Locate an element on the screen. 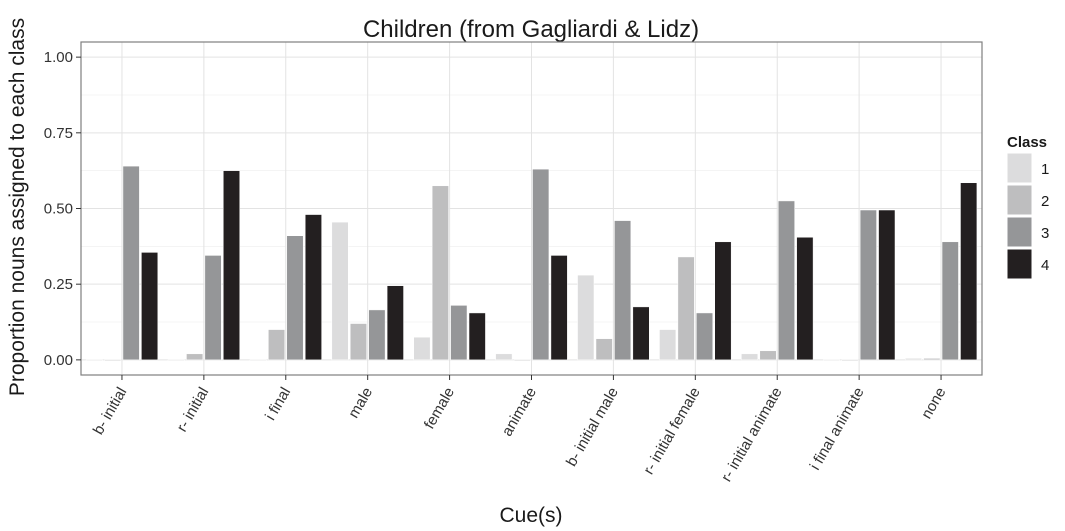 The width and height of the screenshot is (1065, 531). y-tick-label: 1.00 is located at coordinates (58, 57).